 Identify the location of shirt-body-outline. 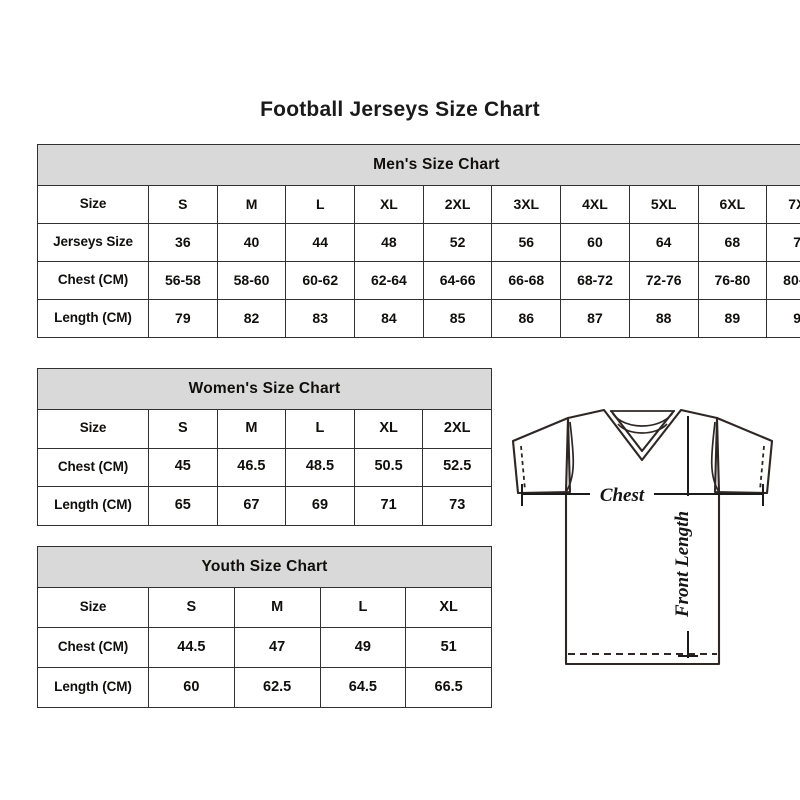
(642, 537).